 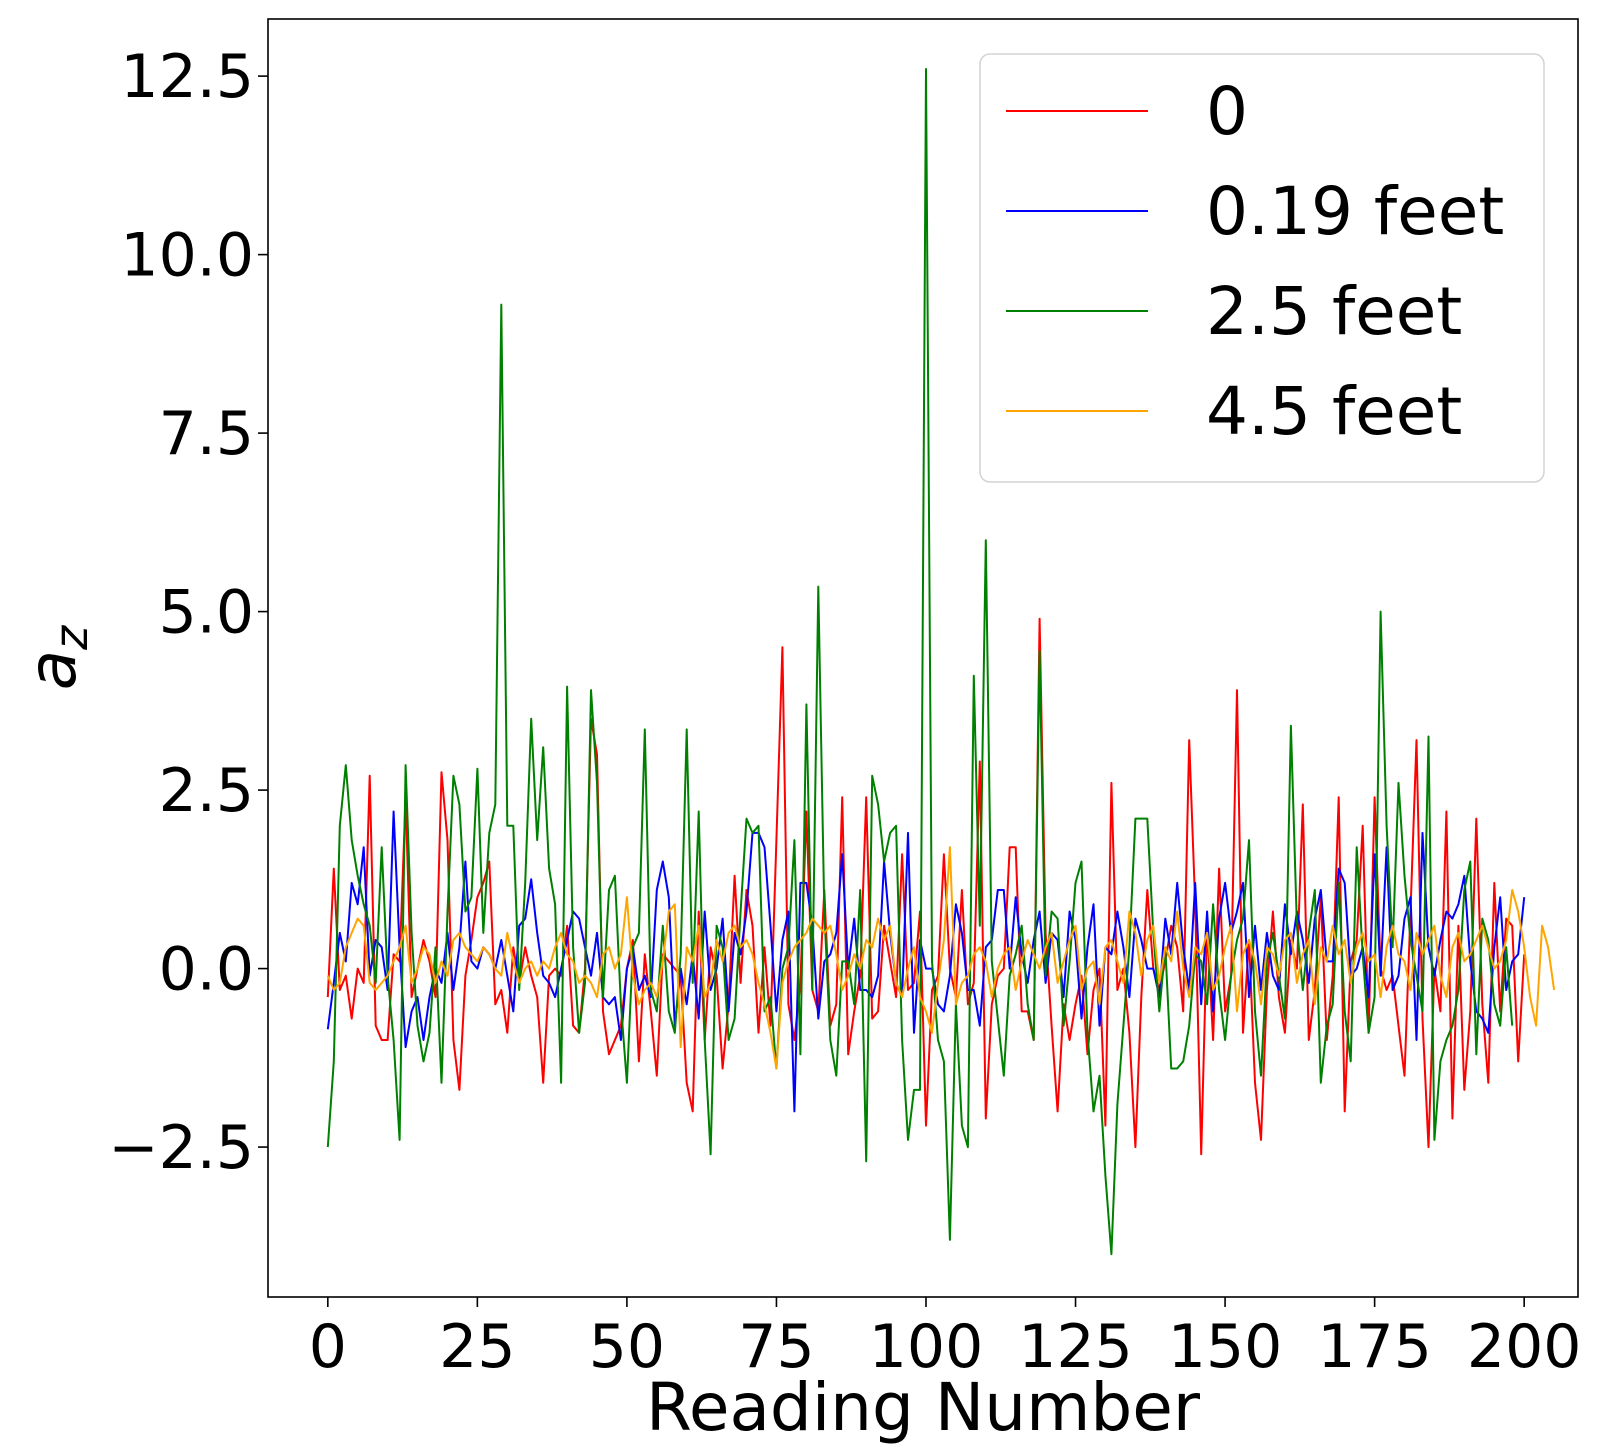 What do you see at coordinates (206, 434) in the screenshot?
I see `y-tick-label: 7.5` at bounding box center [206, 434].